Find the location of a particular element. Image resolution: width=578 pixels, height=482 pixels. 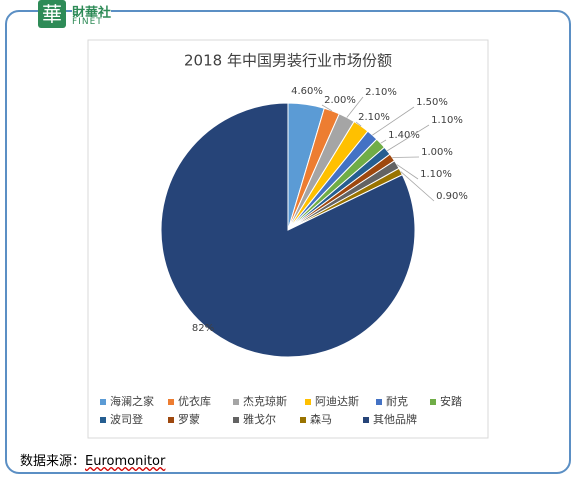

data-label: 0.90% is located at coordinates (452, 196).